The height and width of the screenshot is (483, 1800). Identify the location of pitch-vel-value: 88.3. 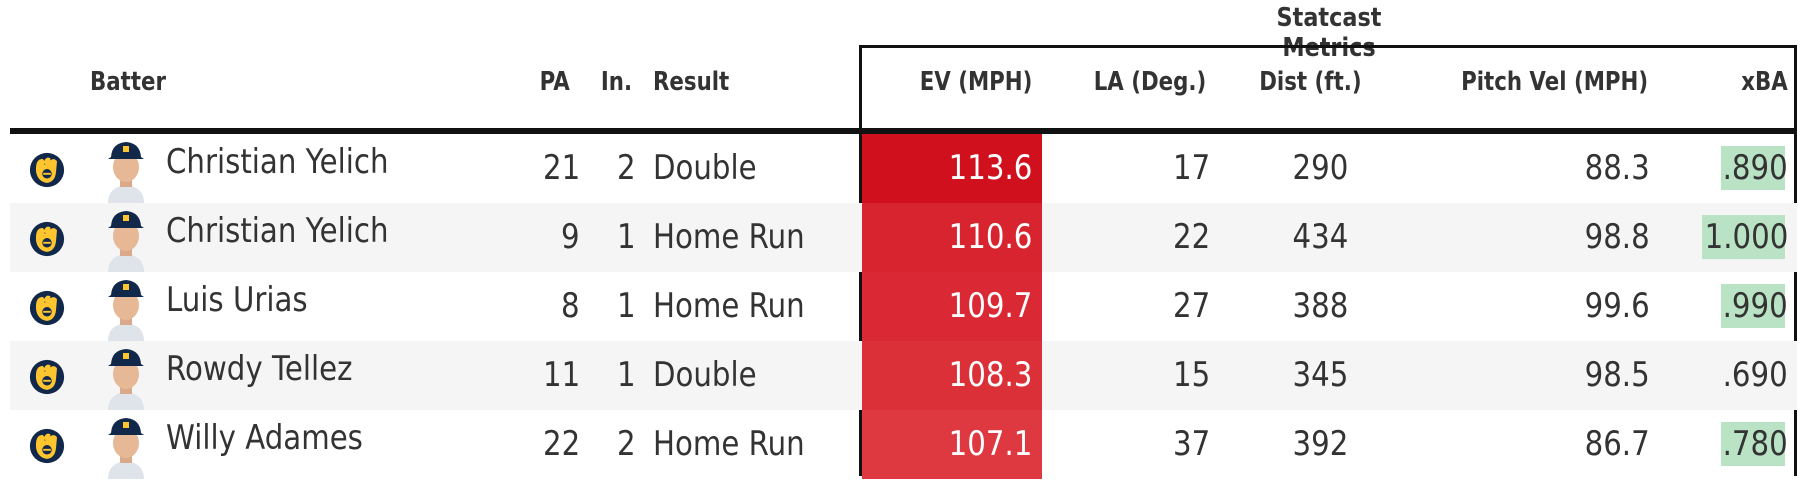
(1617, 168).